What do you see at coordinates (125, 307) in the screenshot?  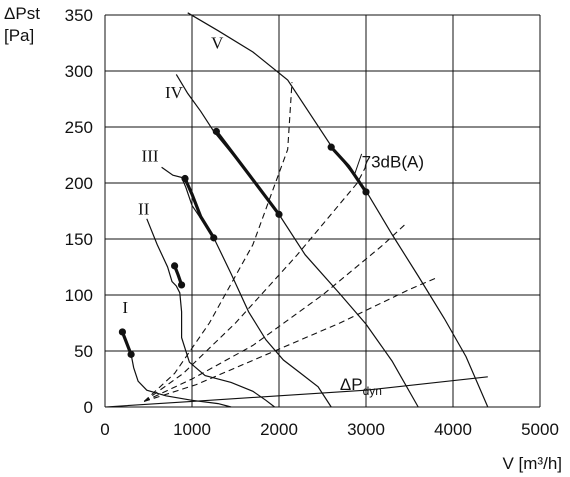 I see `curve-label-I: I` at bounding box center [125, 307].